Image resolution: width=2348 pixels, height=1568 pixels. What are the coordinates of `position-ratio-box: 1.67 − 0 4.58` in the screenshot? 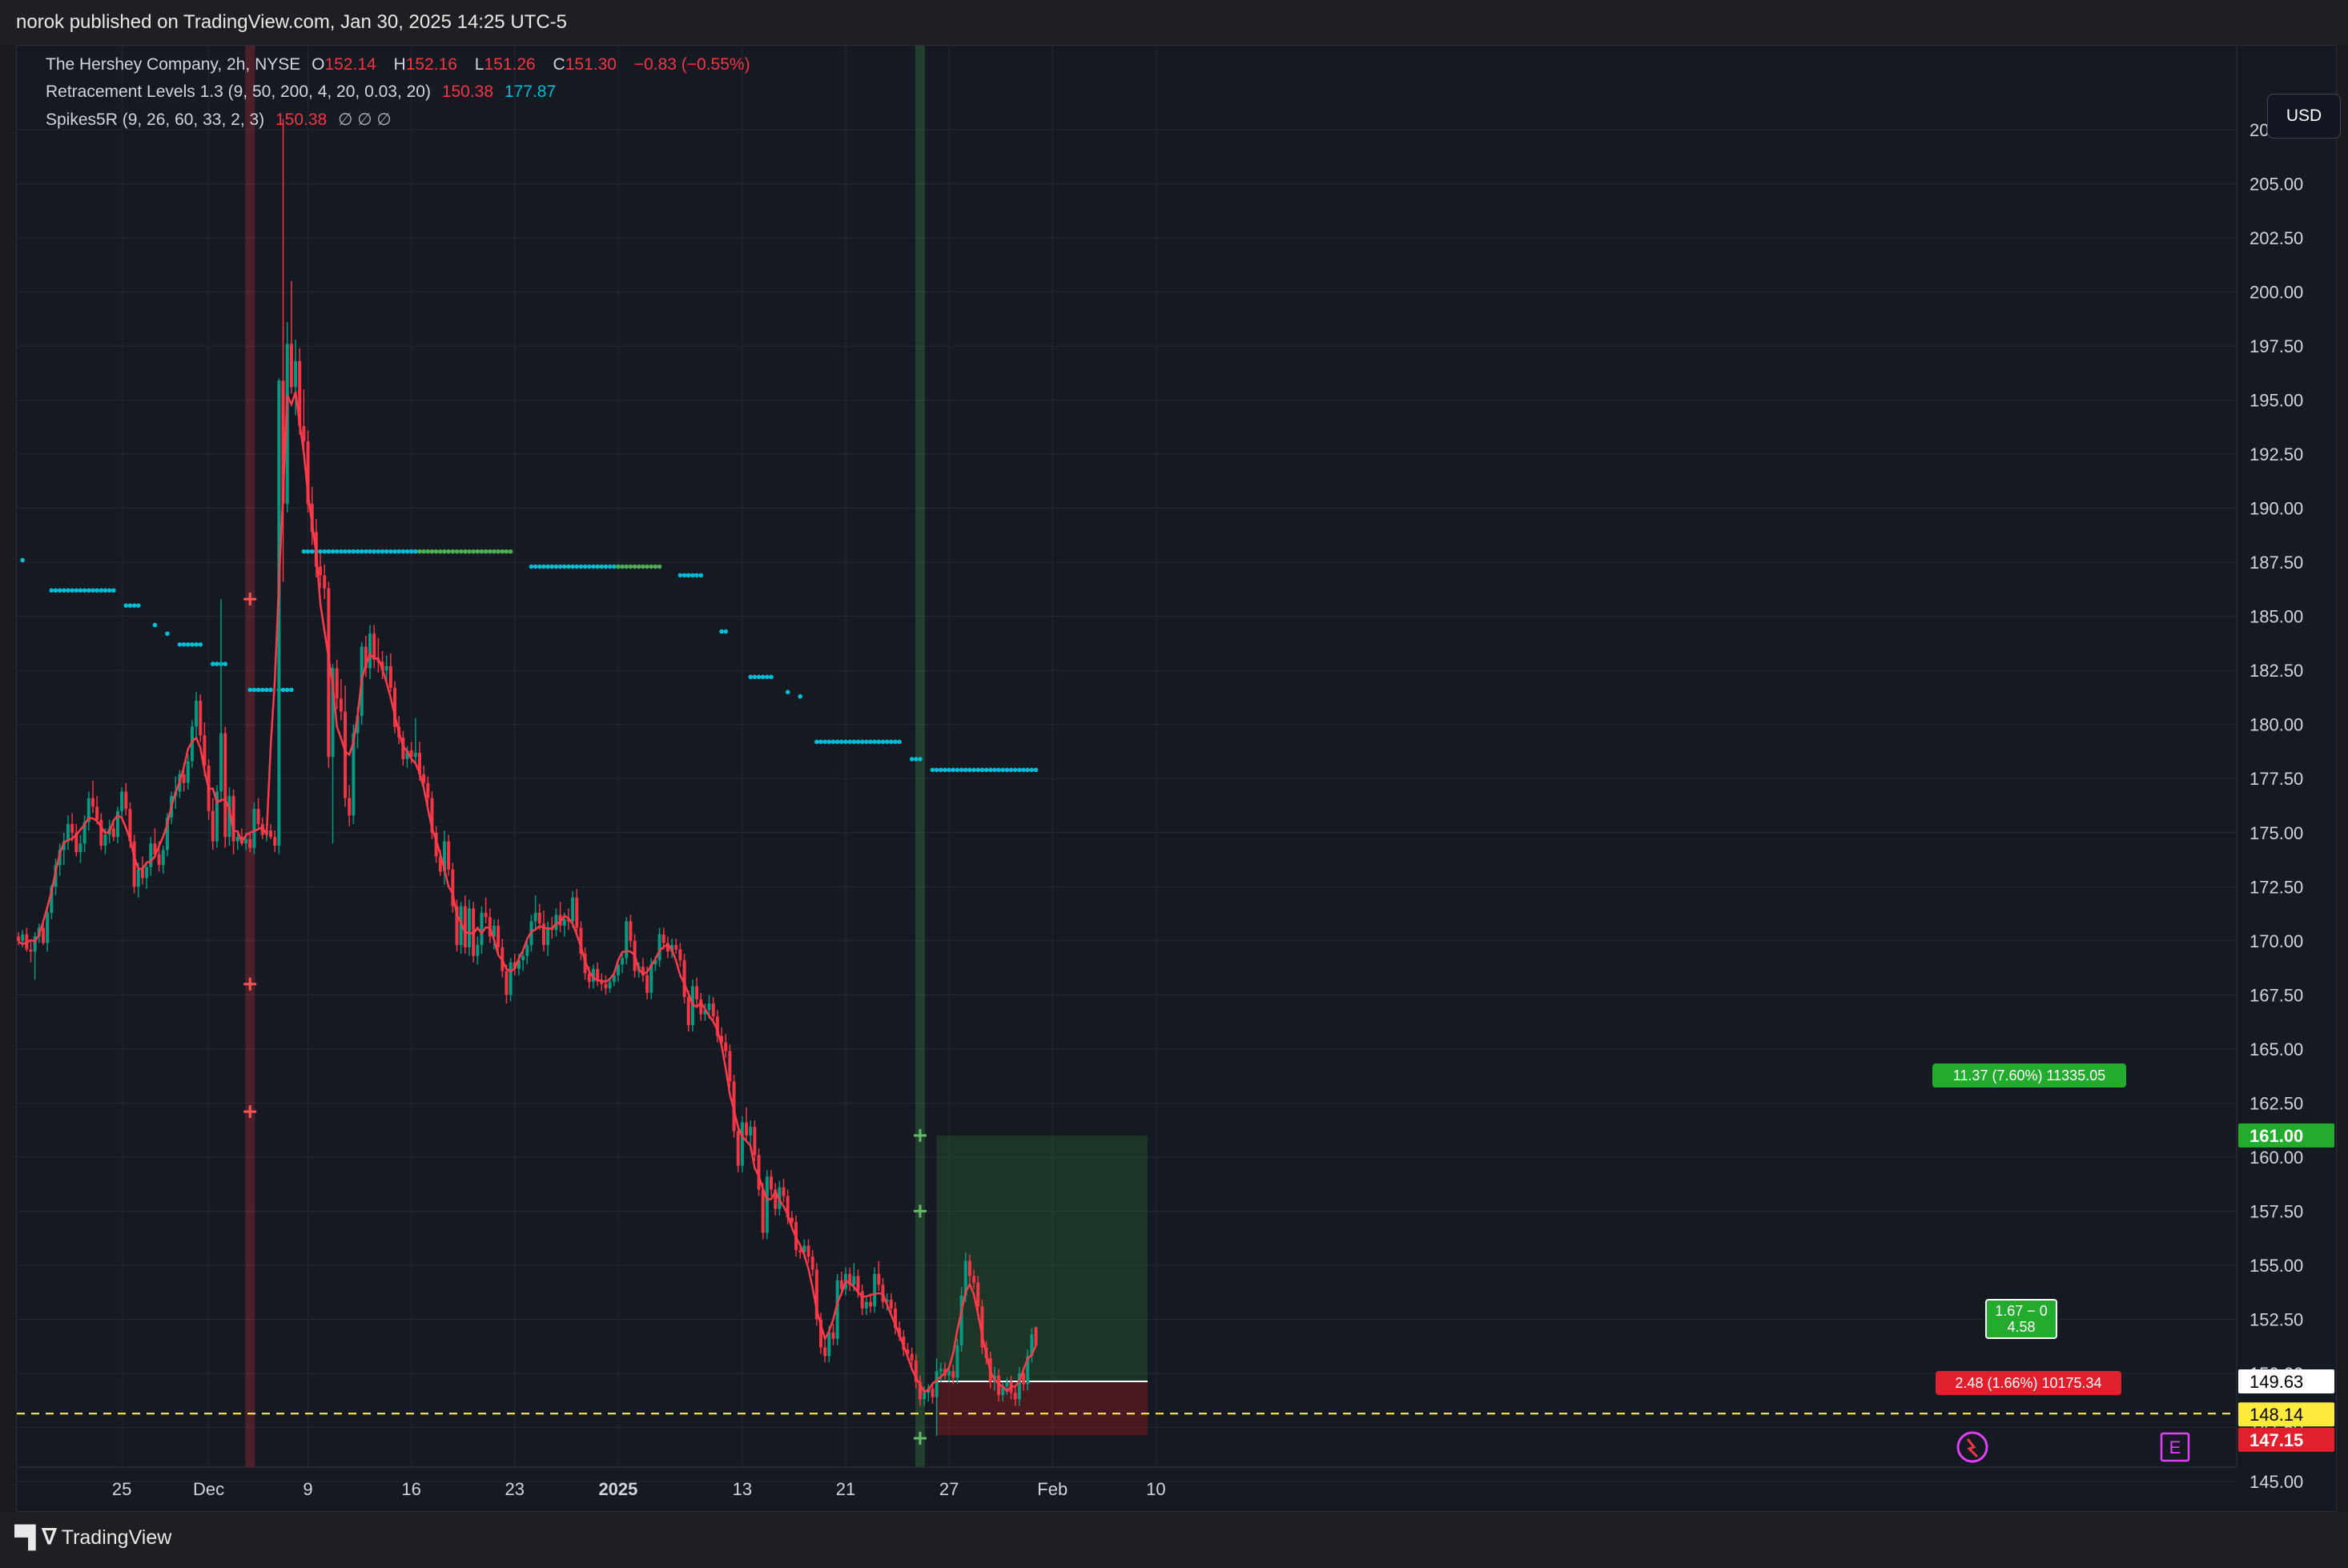 It's located at (2021, 1319).